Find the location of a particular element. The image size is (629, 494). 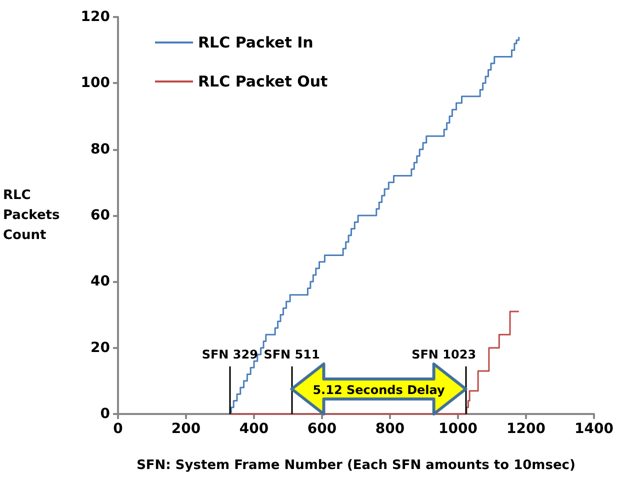

legend-label: RLC Packet In is located at coordinates (256, 43).